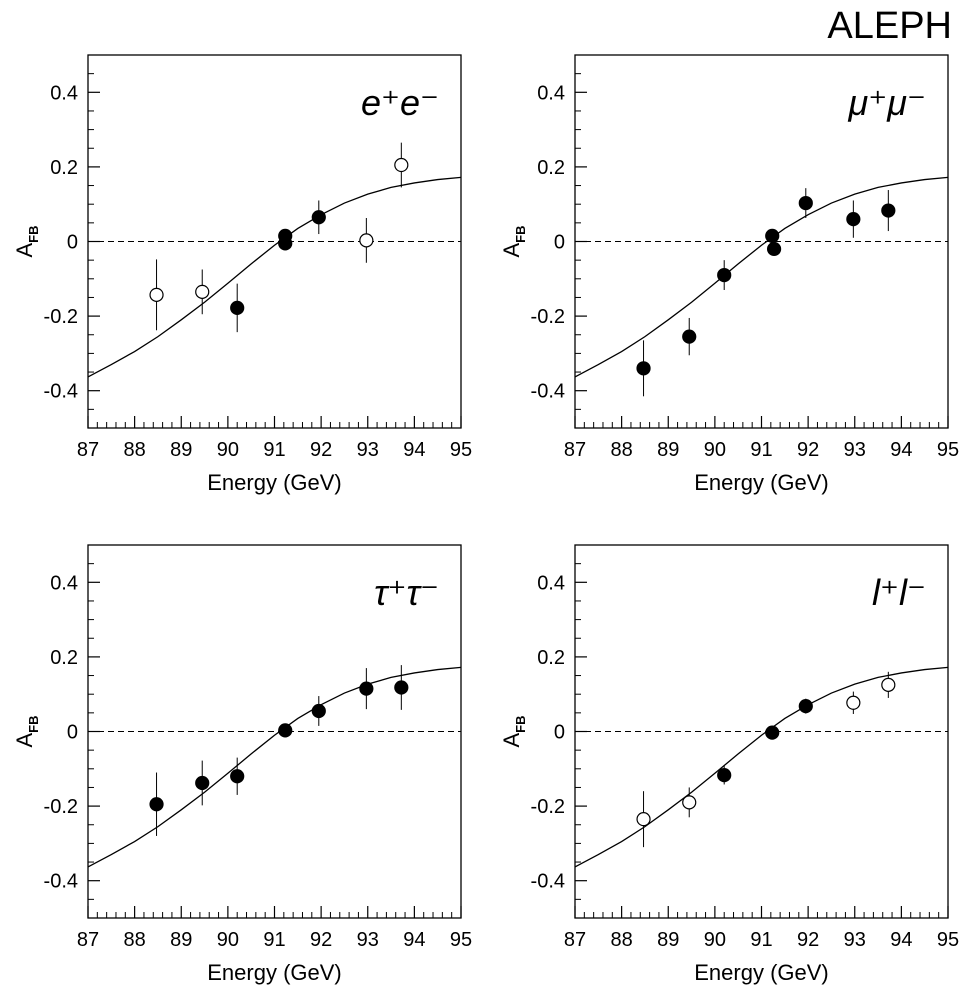 This screenshot has width=969, height=995. Describe the element at coordinates (406, 592) in the screenshot. I see `panel-label: τ⁺τ⁻` at that location.